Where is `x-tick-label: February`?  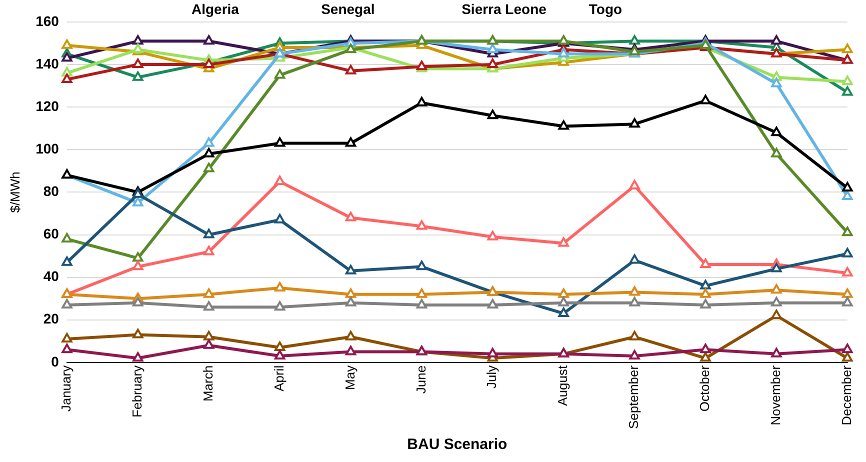
x-tick-label: February is located at coordinates (136, 391).